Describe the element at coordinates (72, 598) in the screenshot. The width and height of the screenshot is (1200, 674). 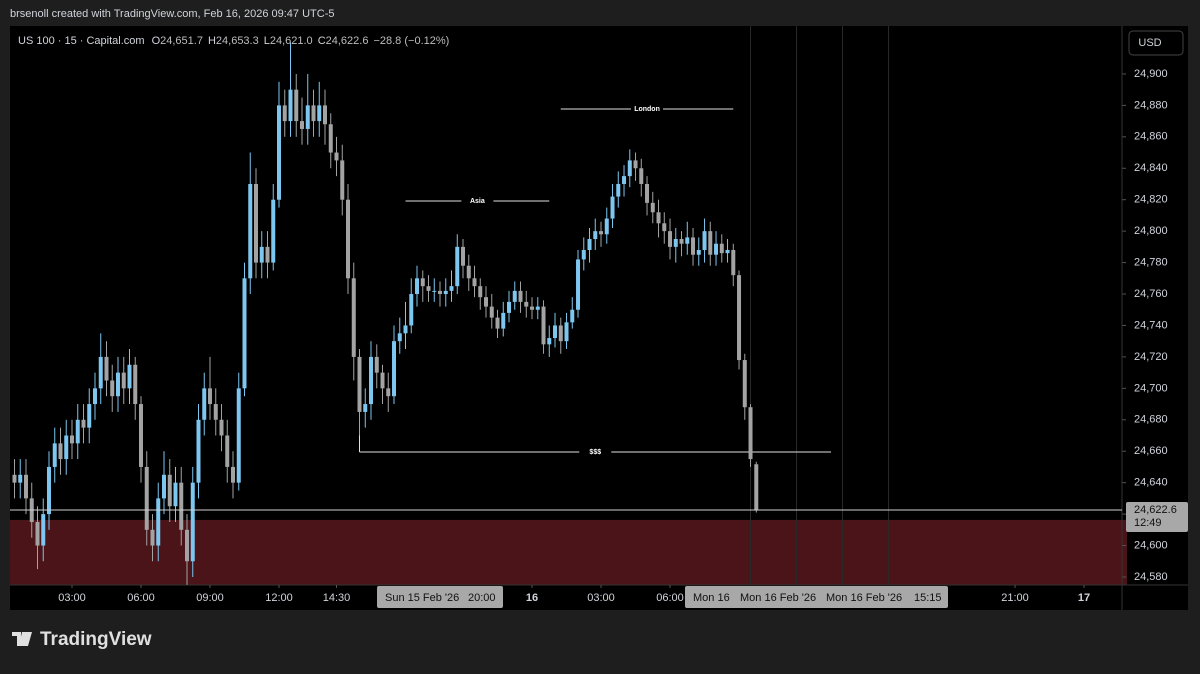
I see `x-tick-label: 03:00` at that location.